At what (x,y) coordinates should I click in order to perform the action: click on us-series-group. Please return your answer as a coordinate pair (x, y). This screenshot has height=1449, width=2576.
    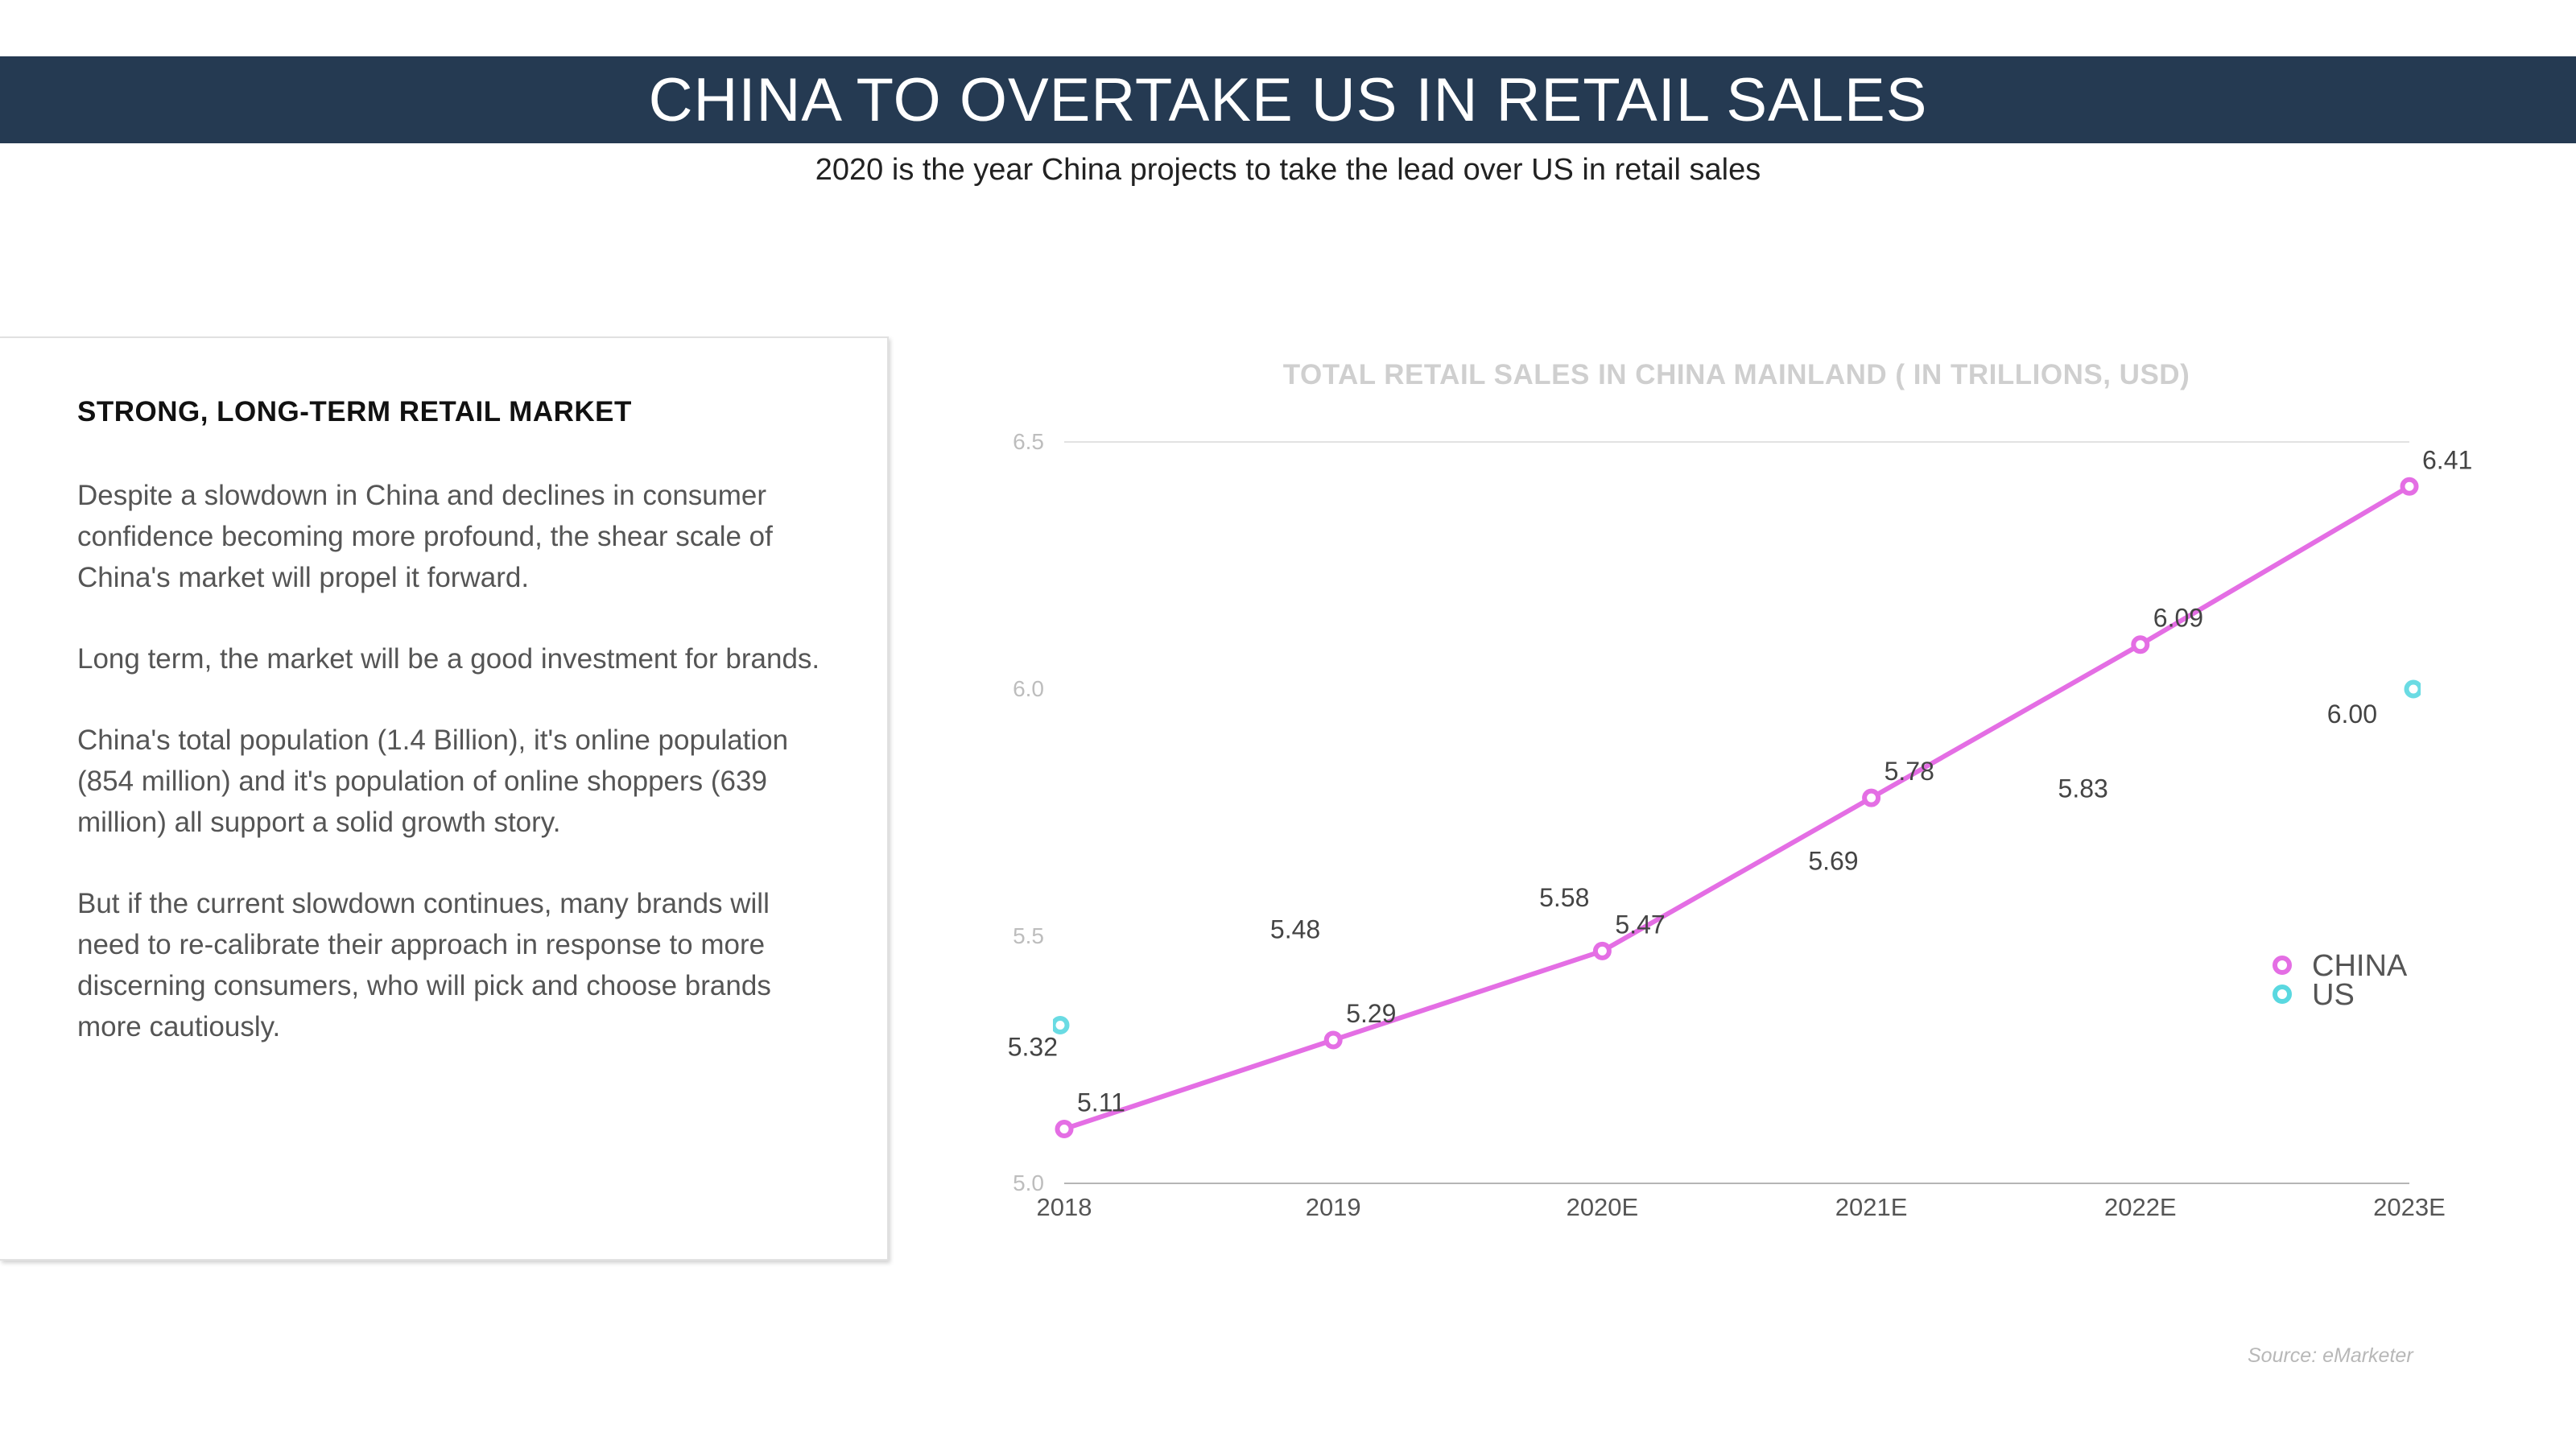
    Looking at the image, I should click on (1737, 857).